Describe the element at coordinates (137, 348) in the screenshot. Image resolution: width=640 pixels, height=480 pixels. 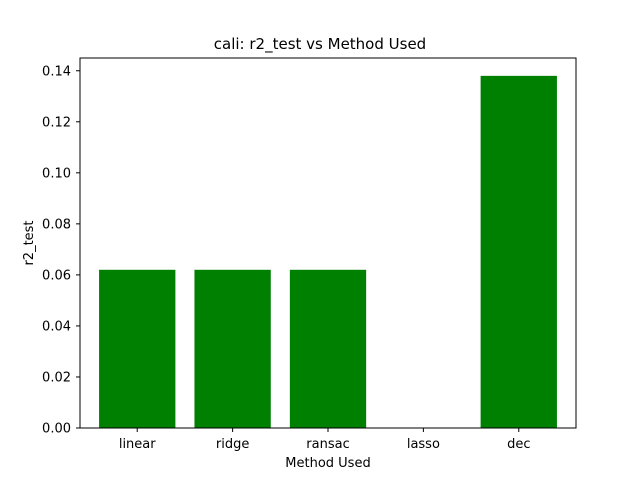
I see `bar-linear` at that location.